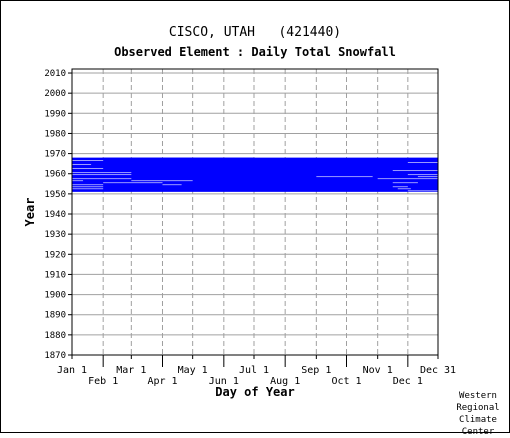  I want to click on x-tick-label: Dec 1, so click(408, 381).